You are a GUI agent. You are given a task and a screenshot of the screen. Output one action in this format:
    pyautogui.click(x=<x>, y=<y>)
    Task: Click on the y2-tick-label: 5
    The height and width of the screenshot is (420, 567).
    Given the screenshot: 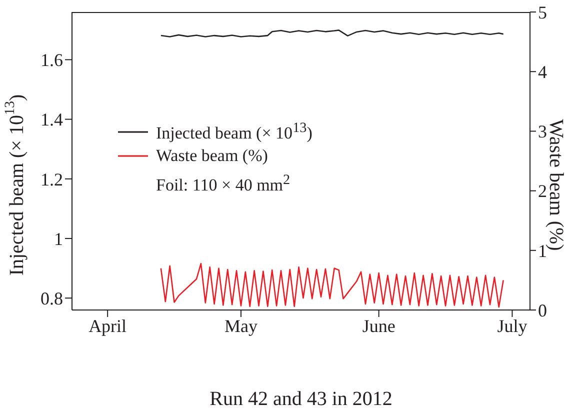 What is the action you would take?
    pyautogui.click(x=542, y=12)
    